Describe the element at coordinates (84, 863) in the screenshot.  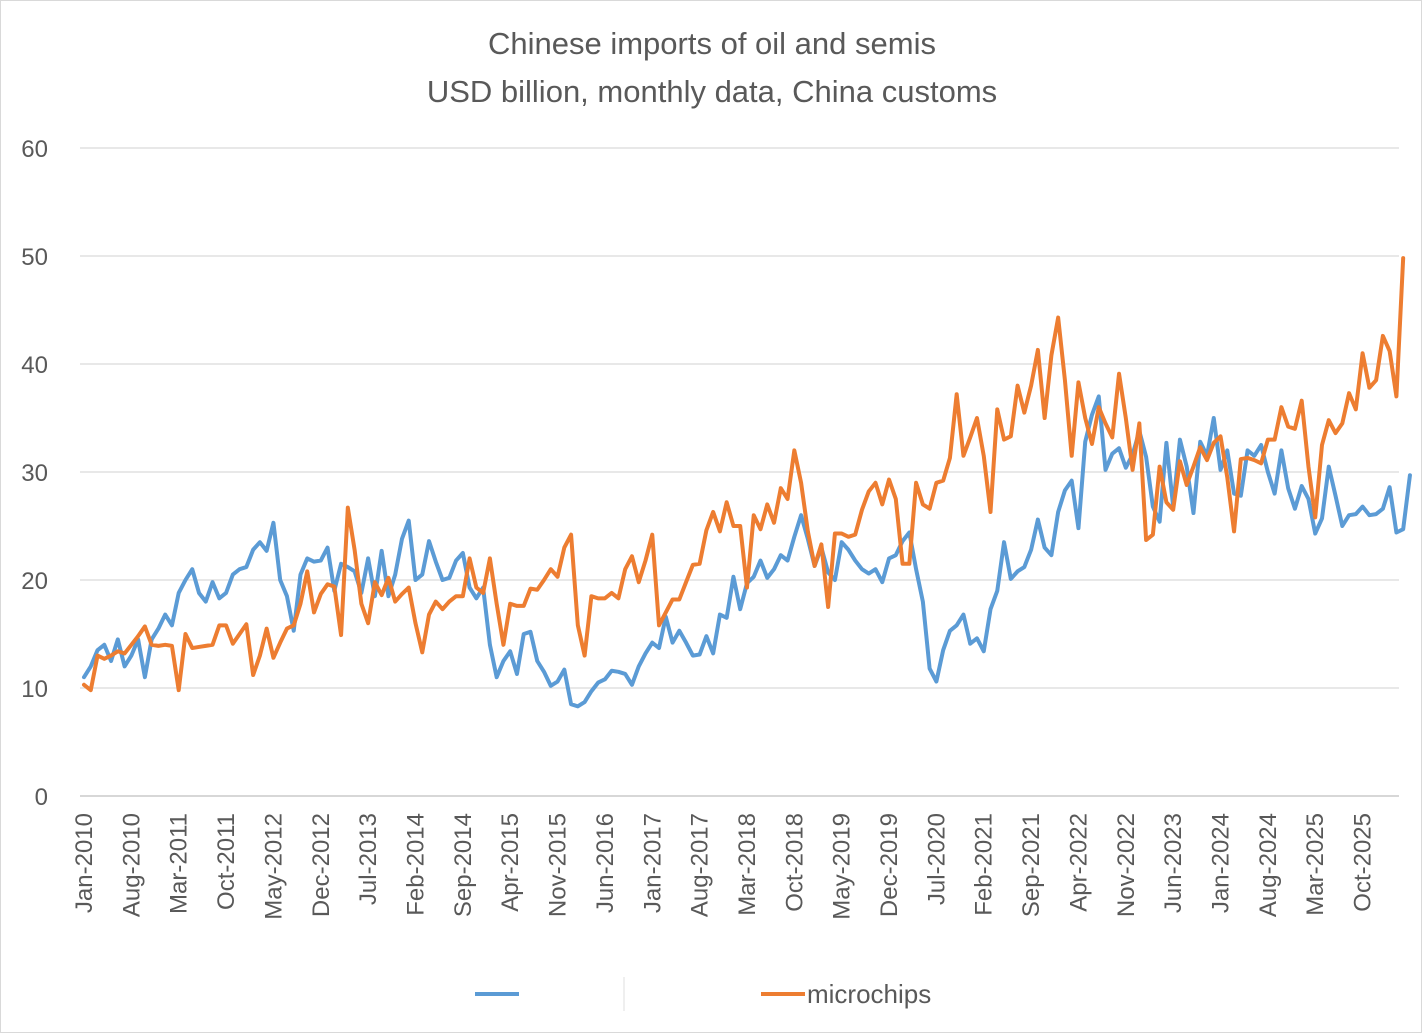
I see `x-tick-label: Jan-2010` at that location.